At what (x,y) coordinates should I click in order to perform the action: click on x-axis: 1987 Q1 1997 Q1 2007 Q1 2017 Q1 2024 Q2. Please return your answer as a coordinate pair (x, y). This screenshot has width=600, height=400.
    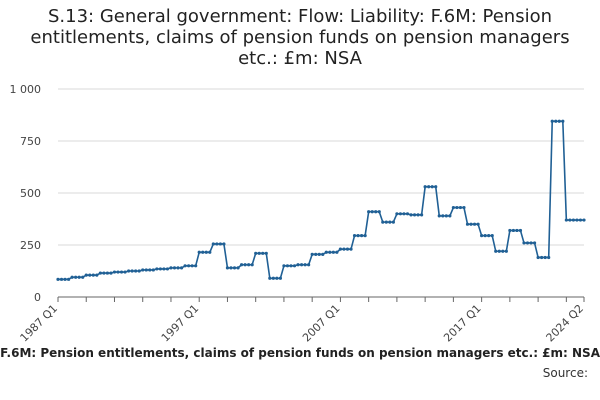
    Looking at the image, I should click on (302, 320).